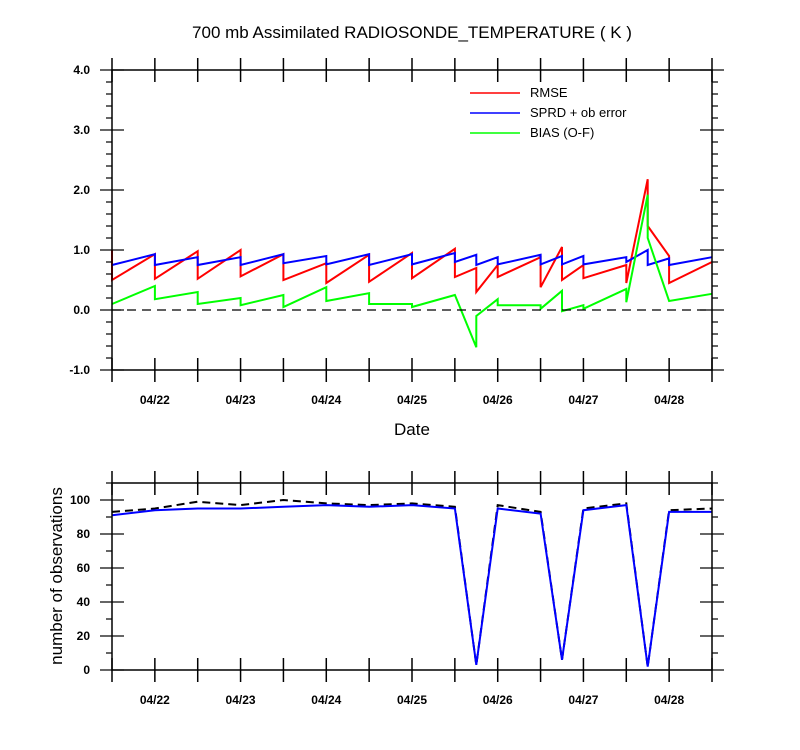 The width and height of the screenshot is (800, 750). I want to click on y-tick-label: 4.0, so click(81, 70).